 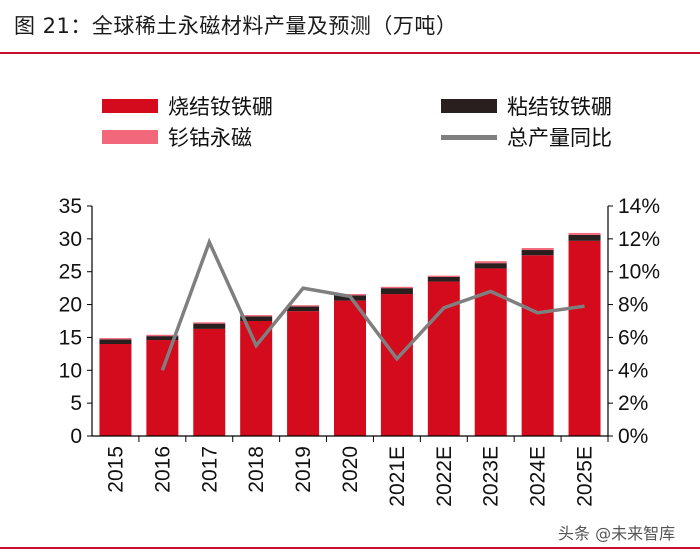 What do you see at coordinates (537, 249) in the screenshot?
I see `bar-smco-2024E` at bounding box center [537, 249].